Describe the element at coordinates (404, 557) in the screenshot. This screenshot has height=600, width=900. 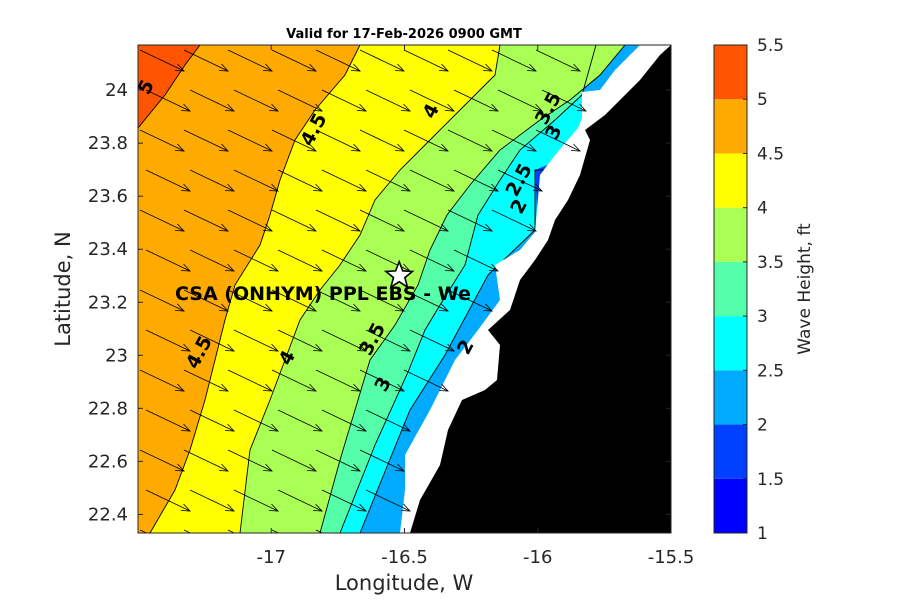
I see `x-tick-label: -16.5` at that location.